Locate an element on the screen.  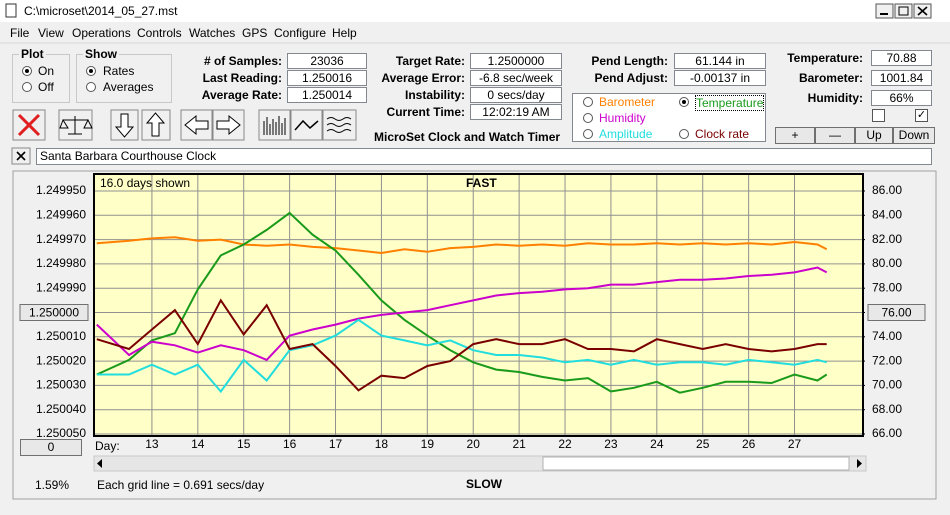
radio-label: On is located at coordinates (46, 71).